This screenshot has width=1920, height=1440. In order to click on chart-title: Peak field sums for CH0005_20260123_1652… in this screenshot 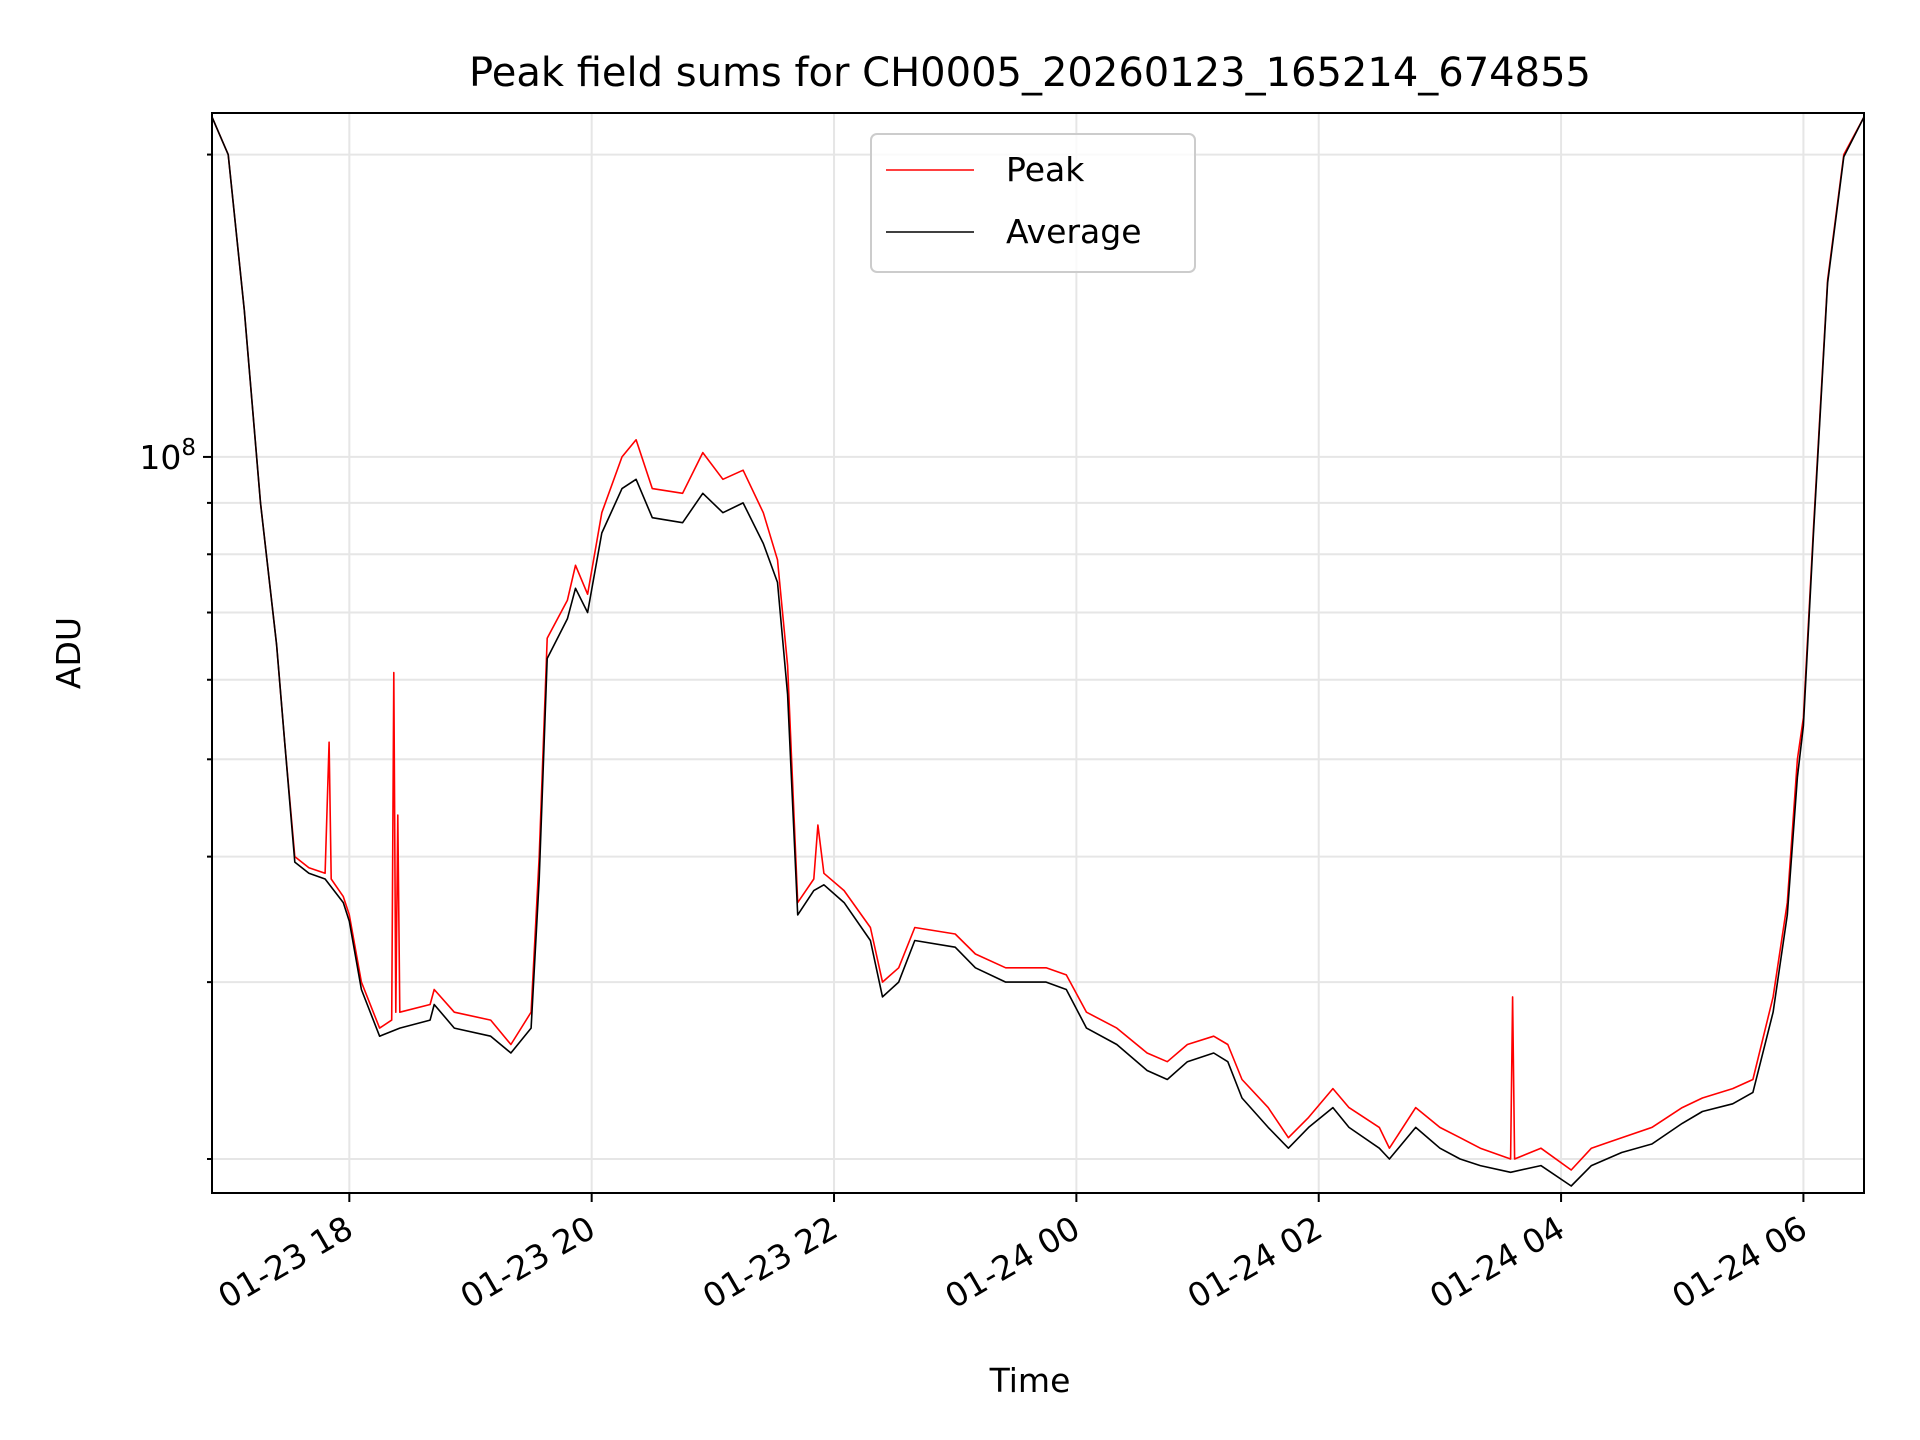, I will do `click(1030, 73)`.